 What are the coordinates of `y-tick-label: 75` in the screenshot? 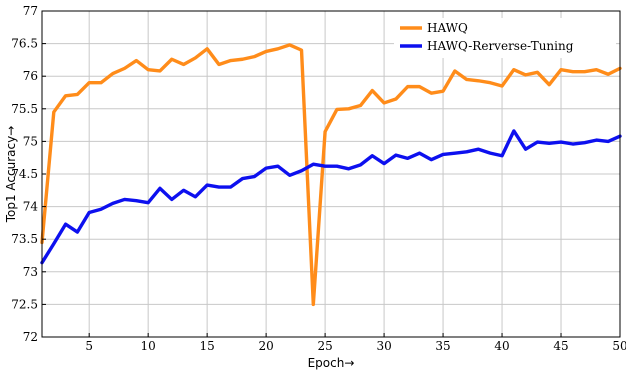 It's located at (30, 141).